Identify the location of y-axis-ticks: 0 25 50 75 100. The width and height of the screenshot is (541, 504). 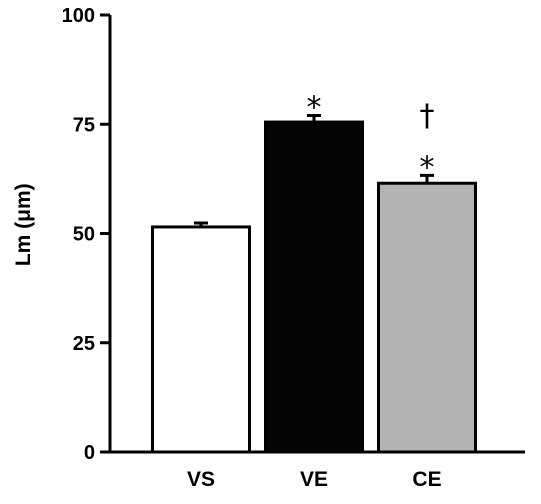
(86, 234).